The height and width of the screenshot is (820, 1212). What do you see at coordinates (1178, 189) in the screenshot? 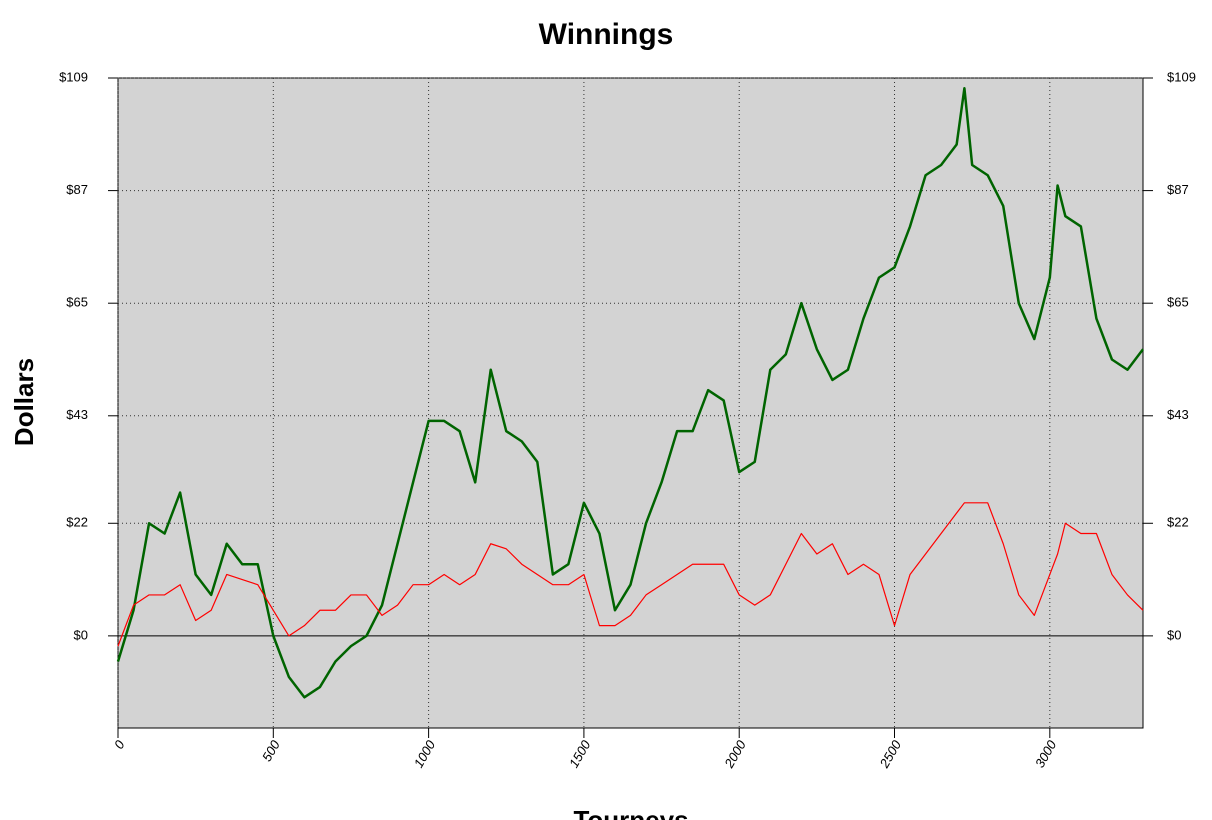
I see `y2-tick-label: $87` at bounding box center [1178, 189].